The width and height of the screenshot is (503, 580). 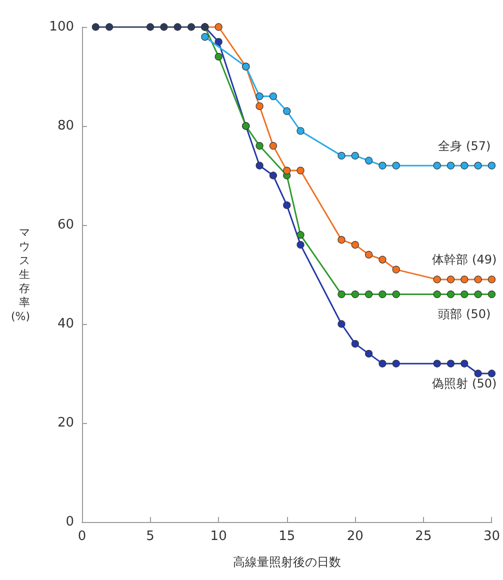 I want to click on x-tick-label: 30, so click(x=491, y=536).